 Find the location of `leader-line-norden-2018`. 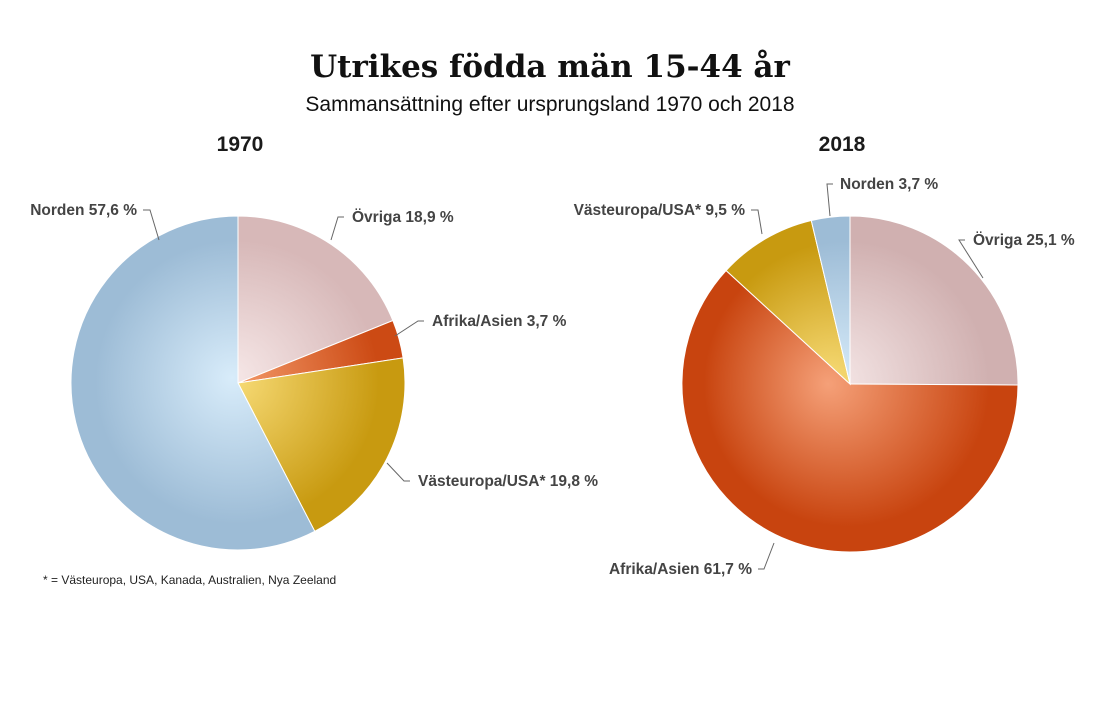

leader-line-norden-2018 is located at coordinates (829, 200).